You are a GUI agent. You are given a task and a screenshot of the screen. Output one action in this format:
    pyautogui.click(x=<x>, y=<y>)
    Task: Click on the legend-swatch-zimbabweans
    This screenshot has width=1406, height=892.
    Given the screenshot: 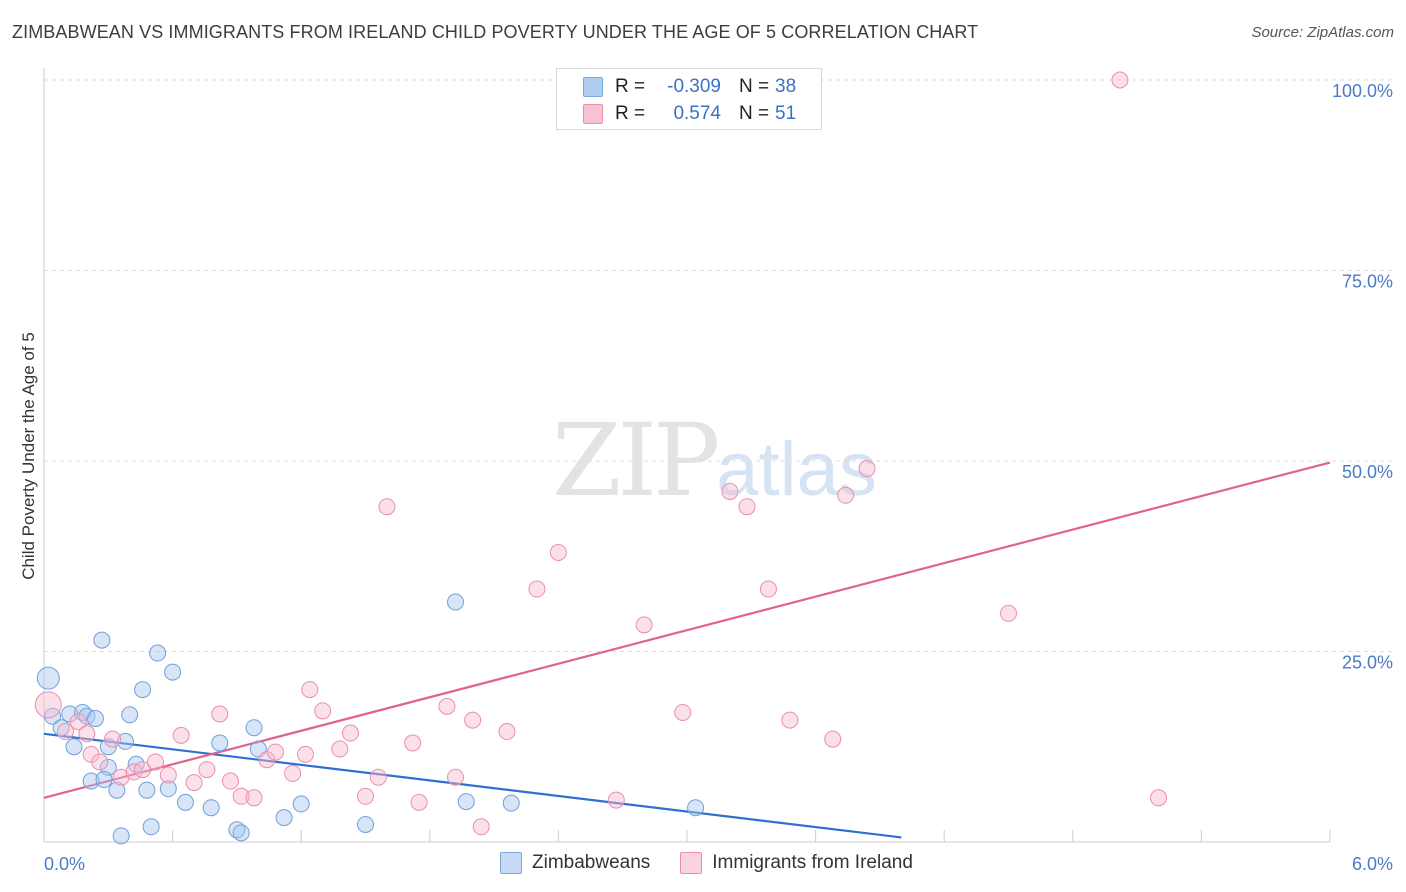 What is the action you would take?
    pyautogui.click(x=593, y=87)
    